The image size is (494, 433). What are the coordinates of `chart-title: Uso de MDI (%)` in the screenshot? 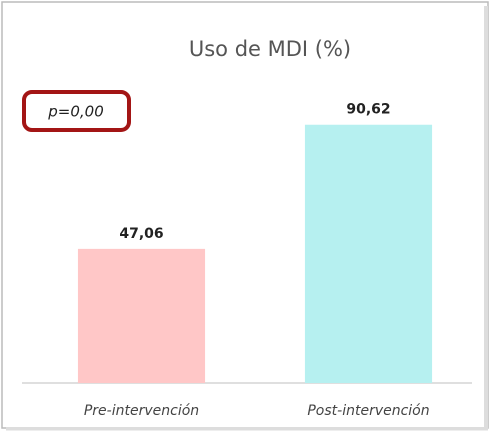 It's located at (270, 49).